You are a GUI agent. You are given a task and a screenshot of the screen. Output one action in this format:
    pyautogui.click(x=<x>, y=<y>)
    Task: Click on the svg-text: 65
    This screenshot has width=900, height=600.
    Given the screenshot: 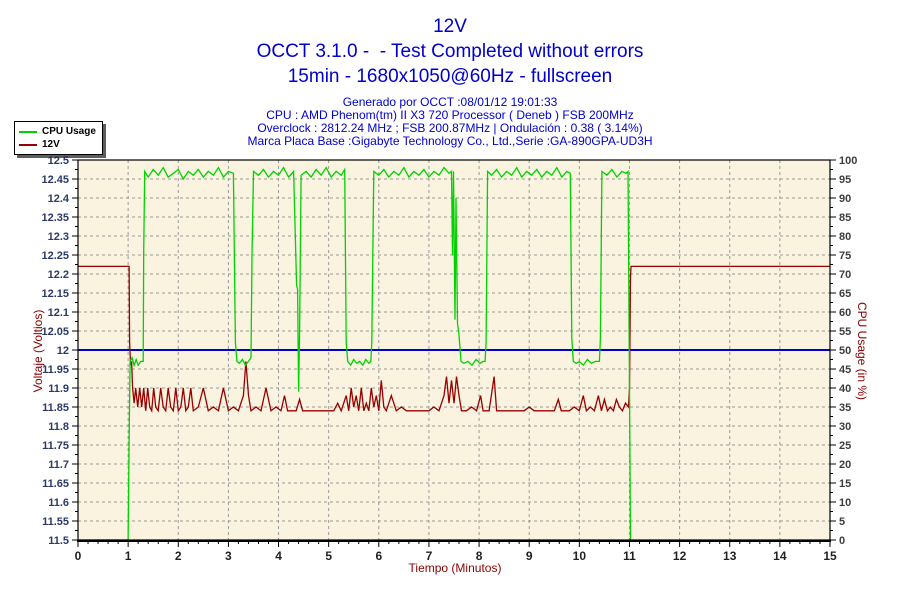 What is the action you would take?
    pyautogui.click(x=845, y=294)
    